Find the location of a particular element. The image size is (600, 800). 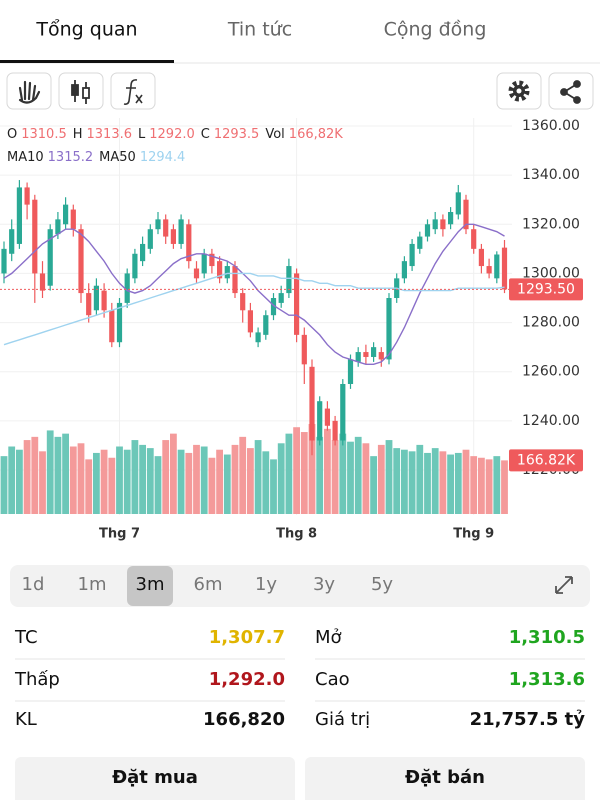

action-label: Đặt mua is located at coordinates (155, 777).